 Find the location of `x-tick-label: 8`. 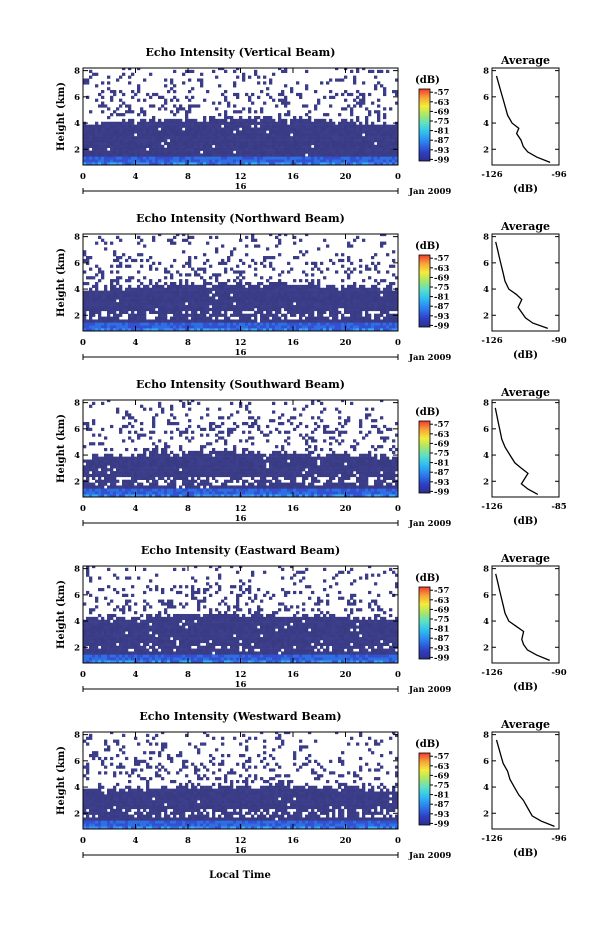

x-tick-label: 8 is located at coordinates (188, 343).